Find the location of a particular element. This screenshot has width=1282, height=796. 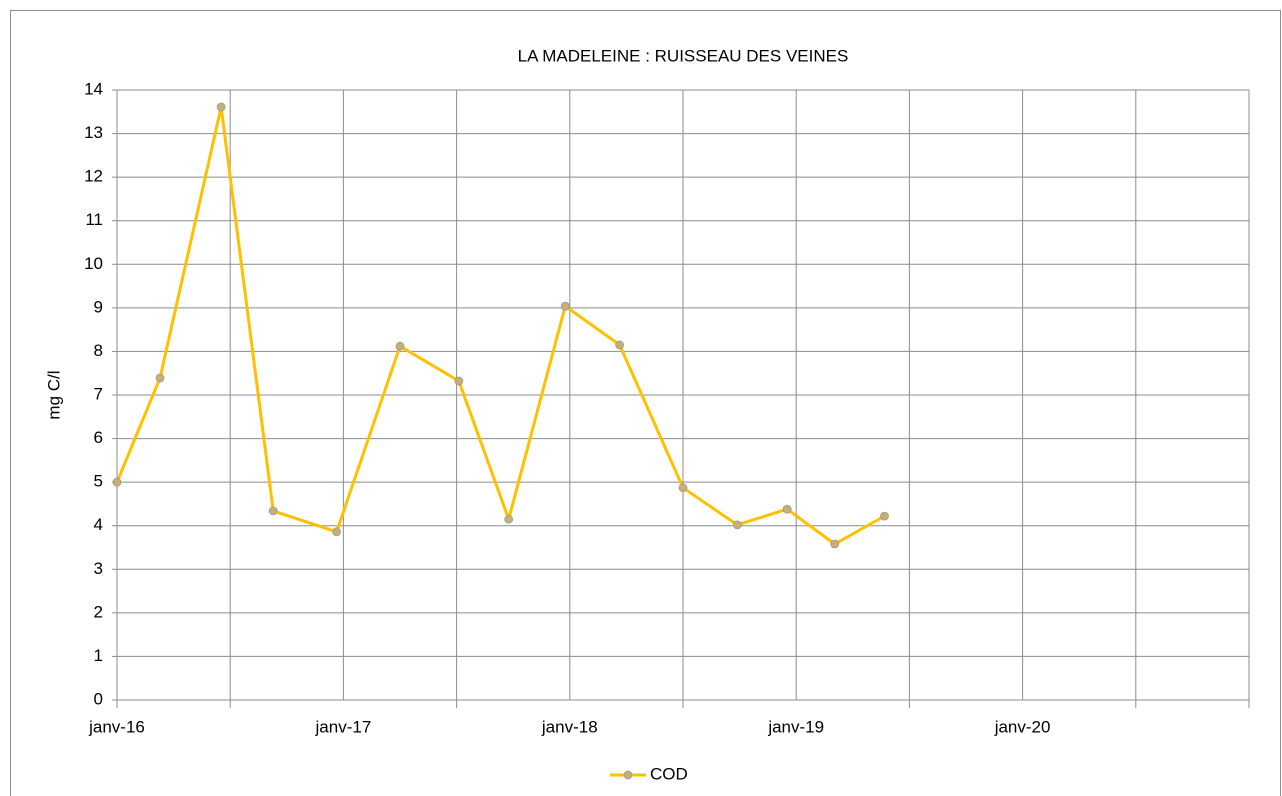

x-tick-label: janv-16 is located at coordinates (116, 726).